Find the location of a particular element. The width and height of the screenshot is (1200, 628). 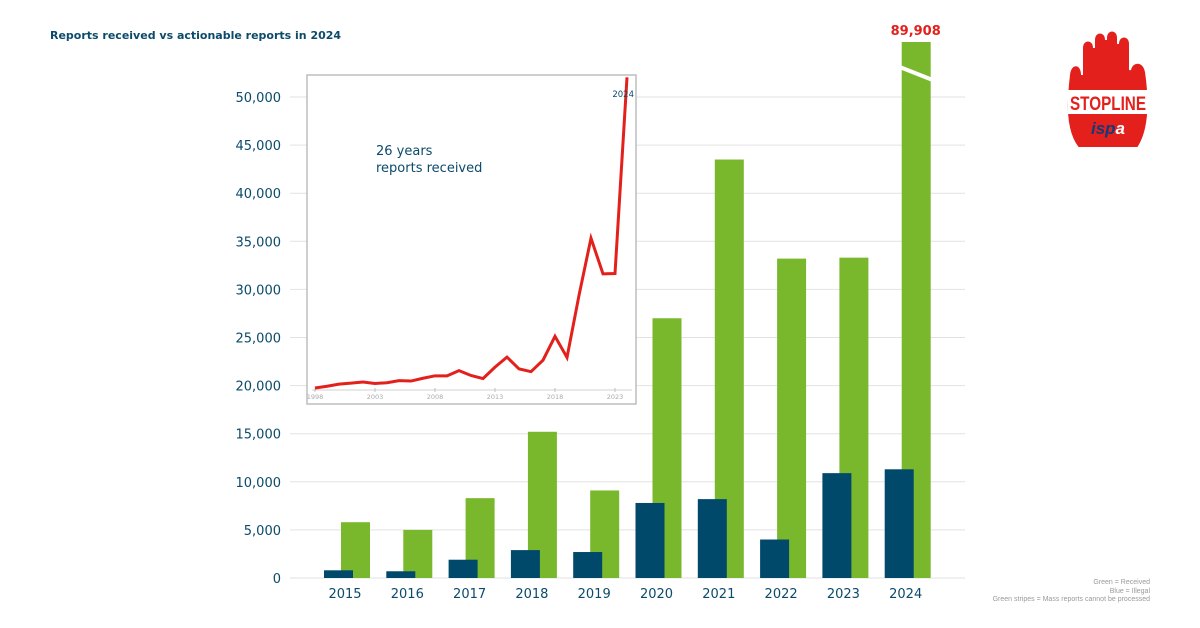

y-tick-label: 35,000 is located at coordinates (259, 242).